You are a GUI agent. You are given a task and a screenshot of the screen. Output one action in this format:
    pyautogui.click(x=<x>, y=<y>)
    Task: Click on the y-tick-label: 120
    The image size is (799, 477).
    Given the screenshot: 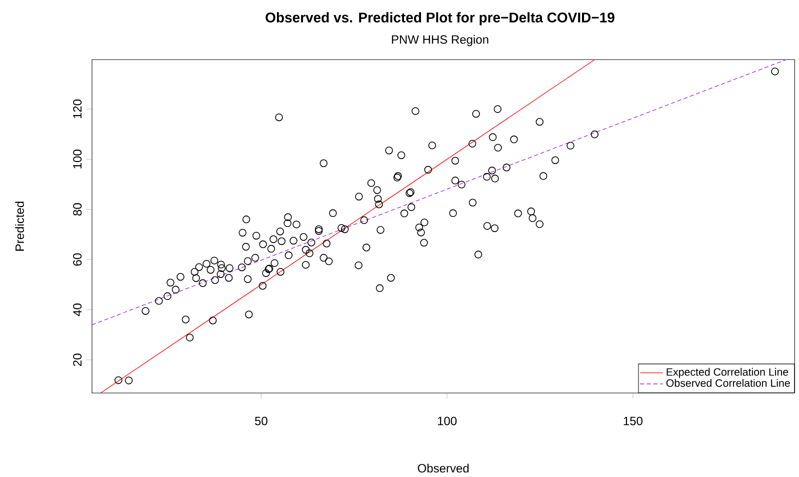 What is the action you would take?
    pyautogui.click(x=77, y=109)
    